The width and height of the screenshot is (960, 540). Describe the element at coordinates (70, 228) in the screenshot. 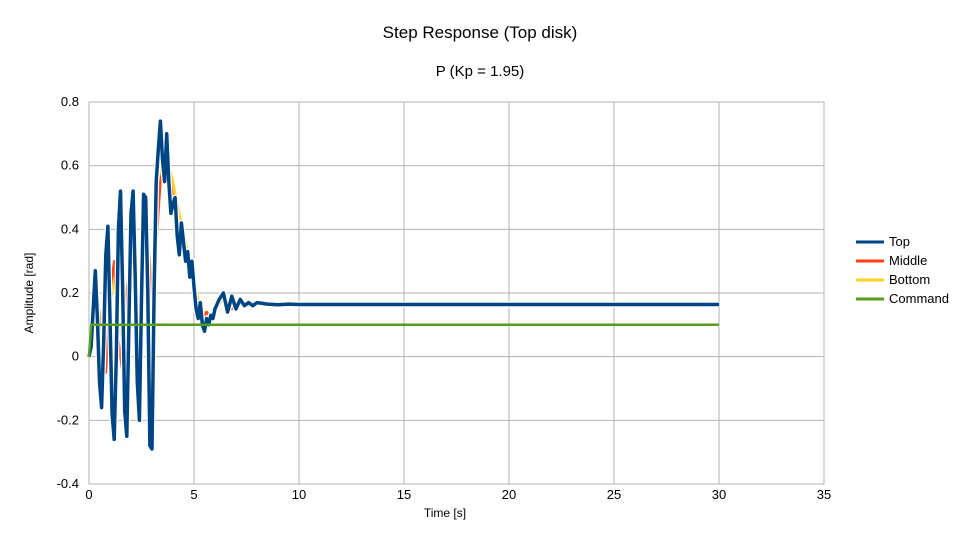

I see `y-tick-label: 0.4` at that location.